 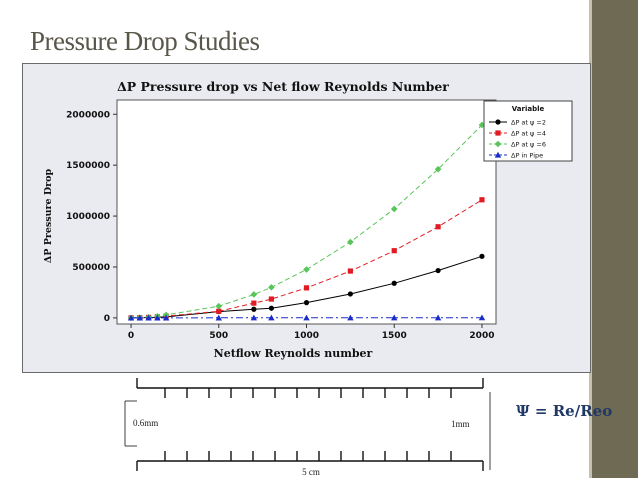 I want to click on x-tick-label: 2000, so click(x=481, y=336).